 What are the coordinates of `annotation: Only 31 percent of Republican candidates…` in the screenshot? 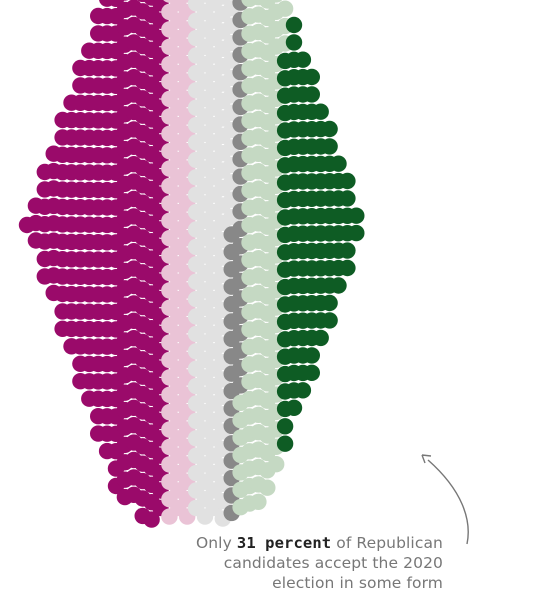 It's located at (319, 563).